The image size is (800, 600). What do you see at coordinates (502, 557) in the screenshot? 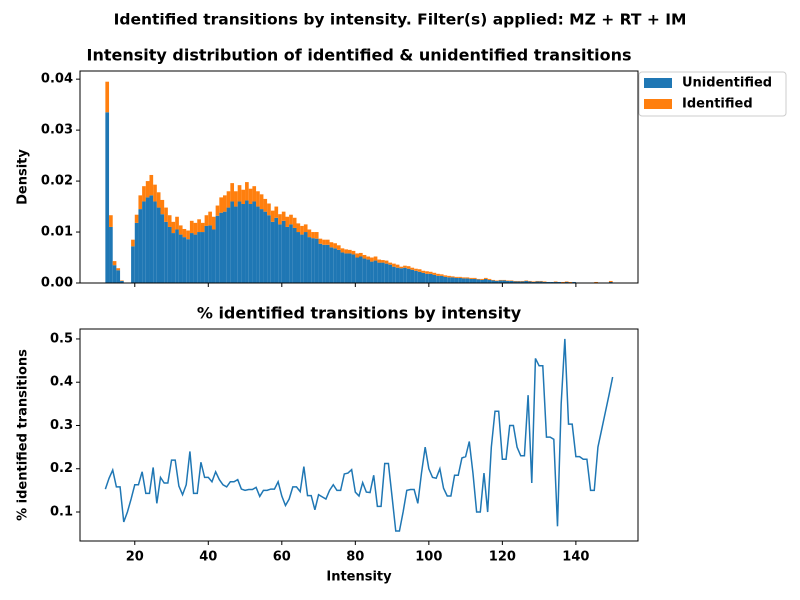
I see `x-tick-label: 120` at bounding box center [502, 557].